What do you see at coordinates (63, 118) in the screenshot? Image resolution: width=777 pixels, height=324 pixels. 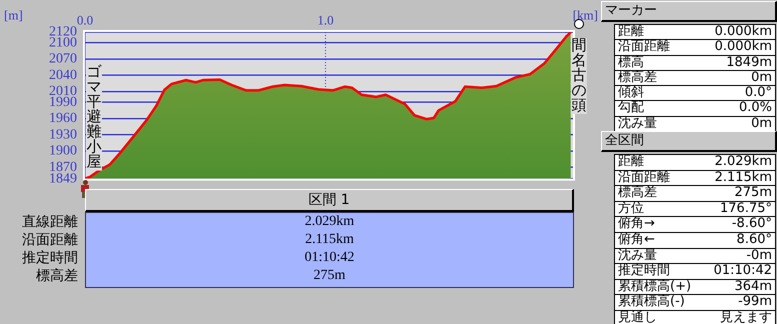 I see `y-tick-label: 1960` at bounding box center [63, 118].